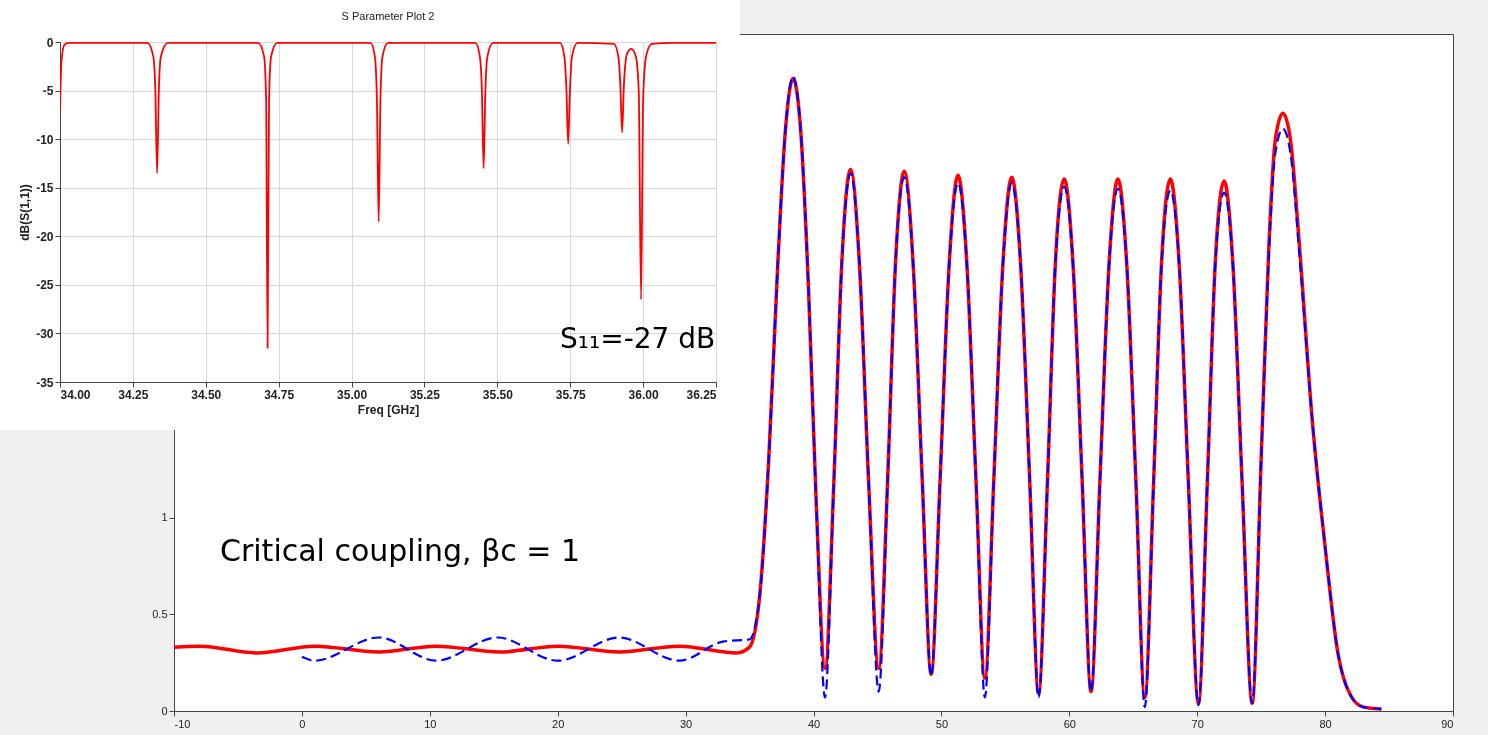  I want to click on y-tick-label: -20, so click(45, 236).